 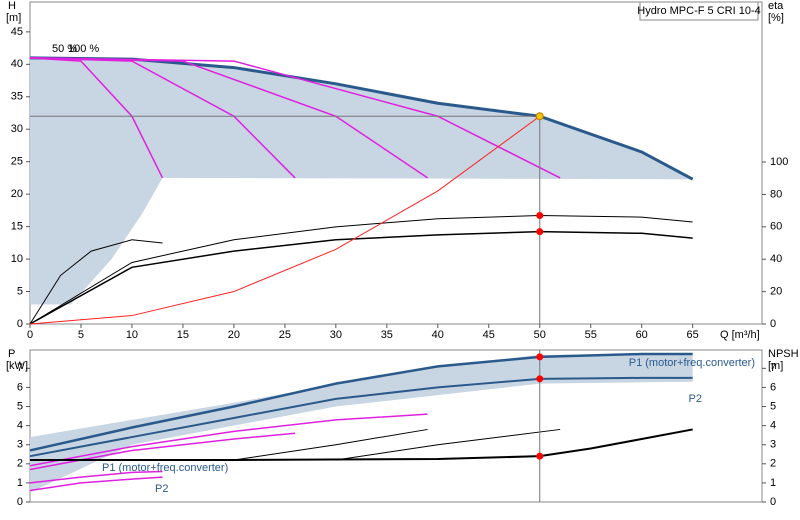 I want to click on y2-tick-label: 80, so click(x=776, y=194).